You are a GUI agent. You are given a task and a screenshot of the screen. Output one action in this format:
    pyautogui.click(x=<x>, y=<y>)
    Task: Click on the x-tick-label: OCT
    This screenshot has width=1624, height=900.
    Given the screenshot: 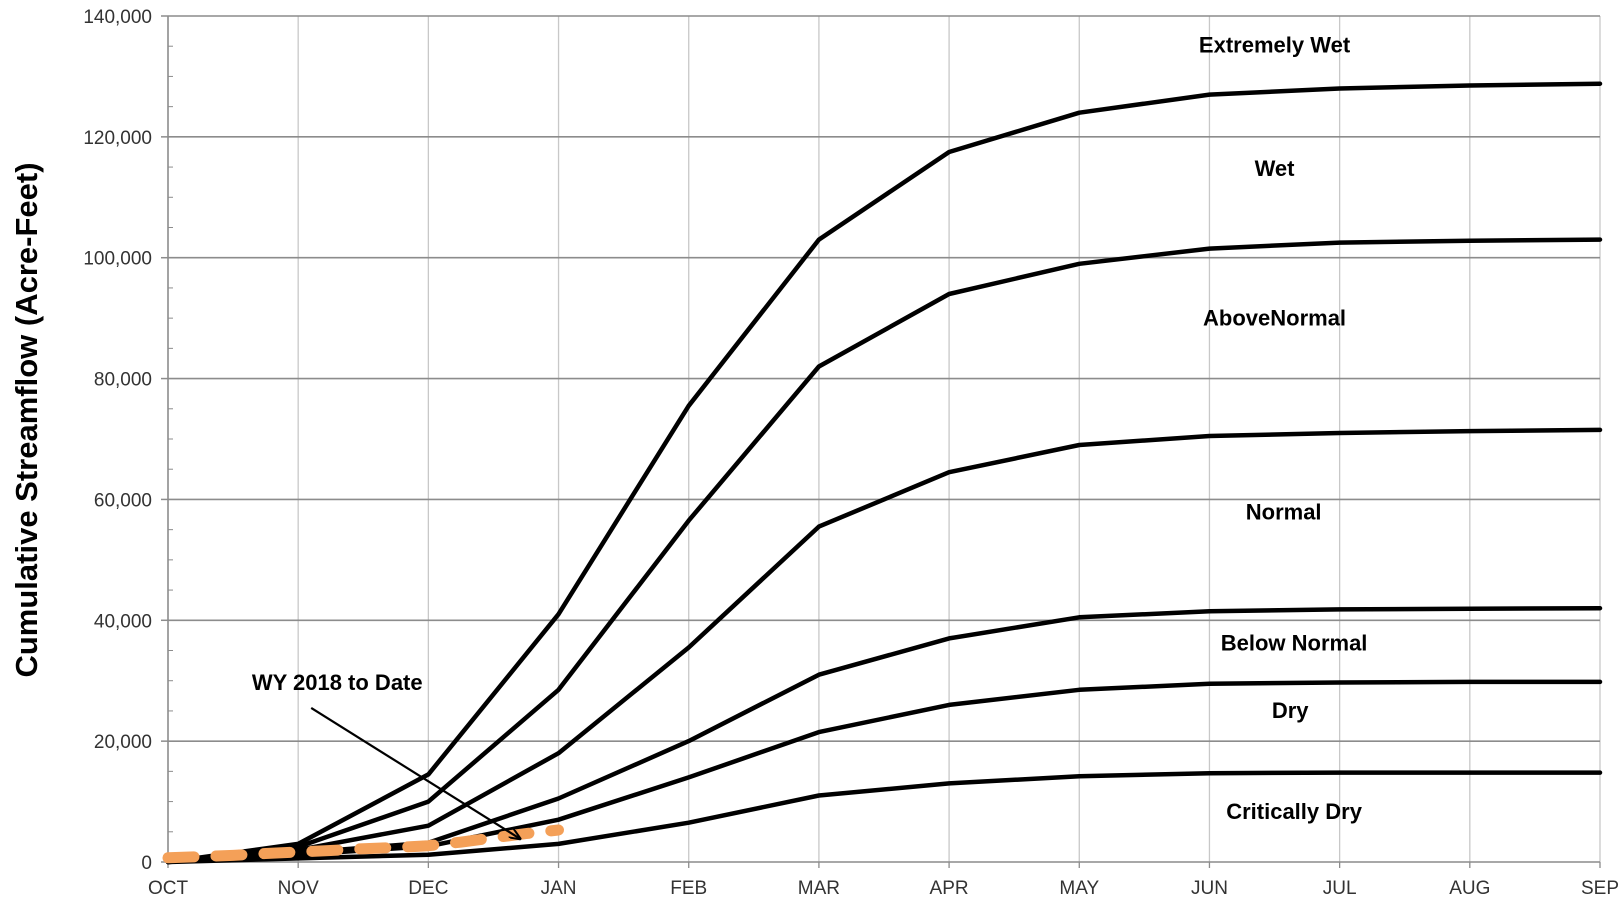 What is the action you would take?
    pyautogui.click(x=168, y=888)
    